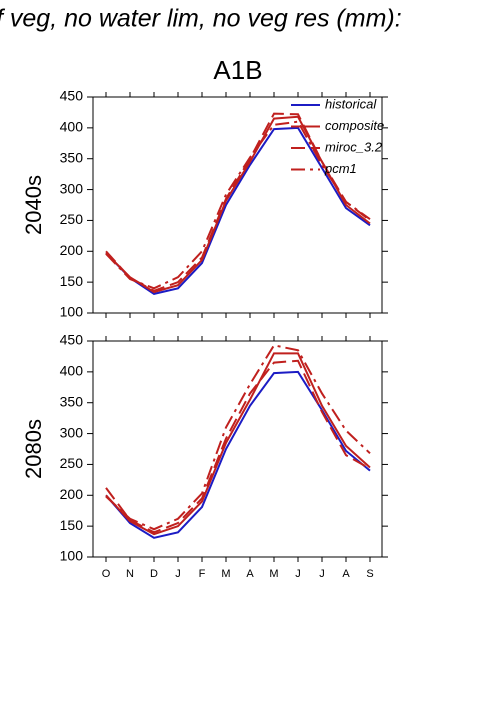  What do you see at coordinates (354, 125) in the screenshot?
I see `legend-label: composite` at bounding box center [354, 125].